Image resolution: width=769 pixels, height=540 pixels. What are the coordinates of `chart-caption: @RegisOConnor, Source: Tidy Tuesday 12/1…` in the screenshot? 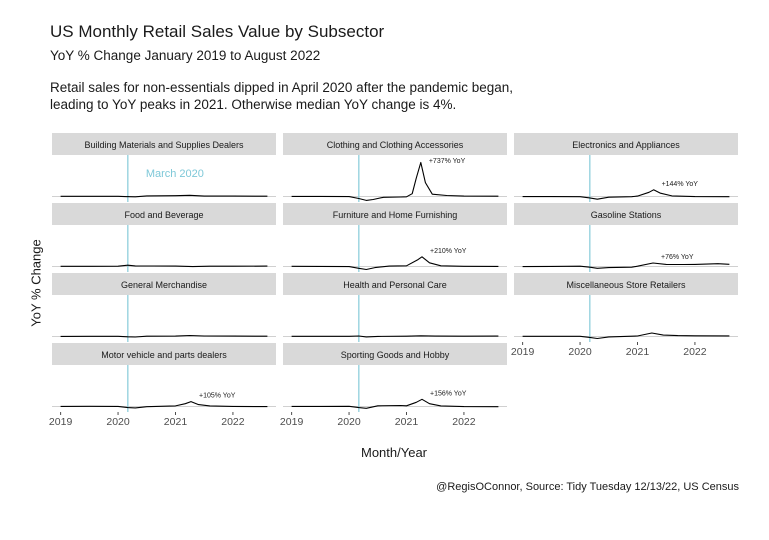 It's located at (587, 487).